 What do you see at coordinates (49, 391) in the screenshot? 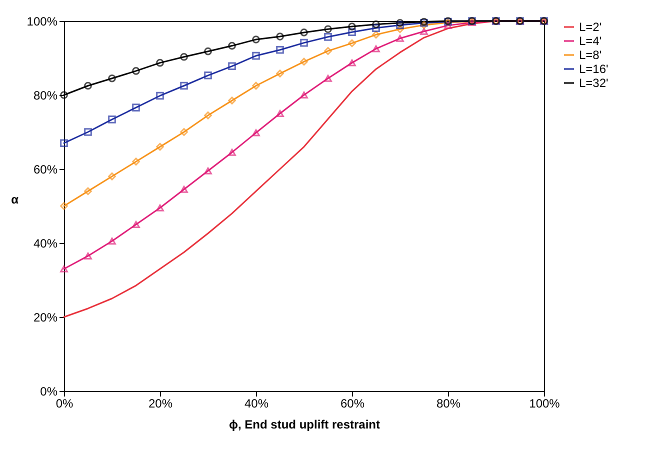
I see `y-tick-label: 0%` at bounding box center [49, 391].